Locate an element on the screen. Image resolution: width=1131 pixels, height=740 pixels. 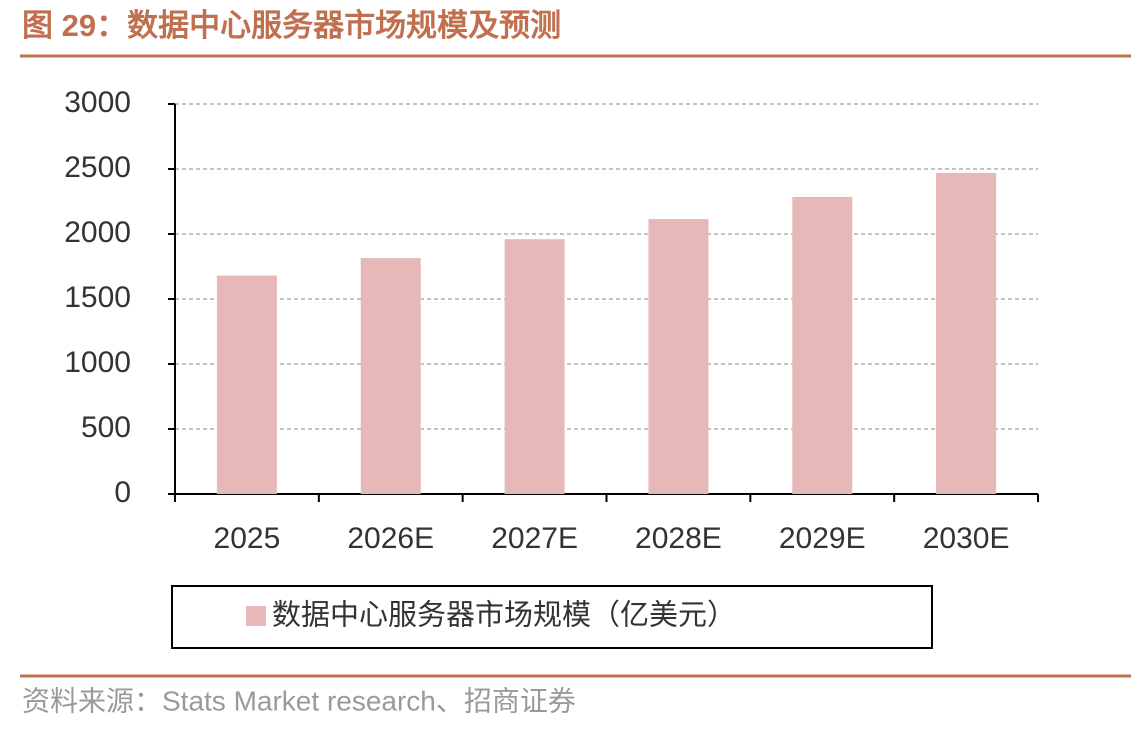
legend-box is located at coordinates (552, 617).